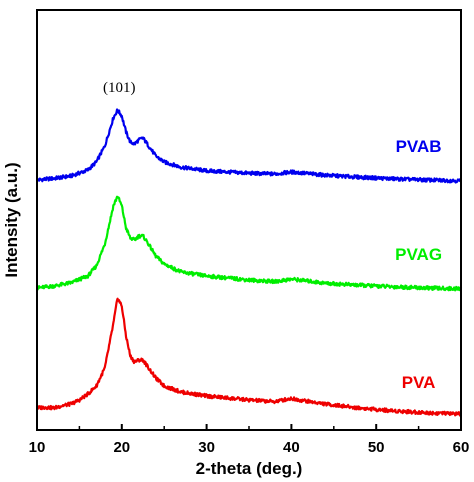 This screenshot has width=474, height=482. I want to click on x-ticks: 10 20 30 40 50 60, so click(249, 440).